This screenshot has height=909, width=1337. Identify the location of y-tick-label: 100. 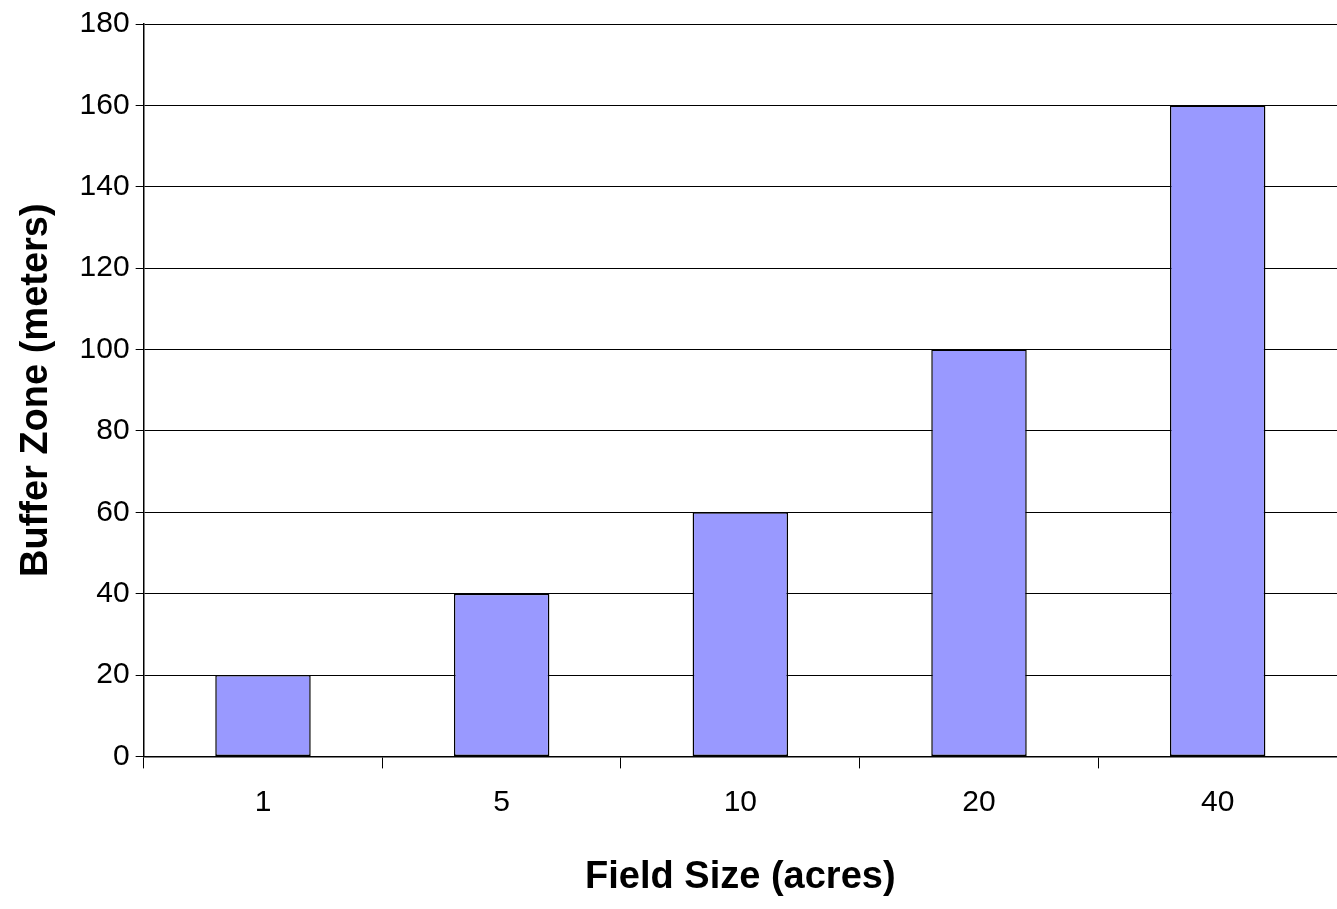
(104, 347).